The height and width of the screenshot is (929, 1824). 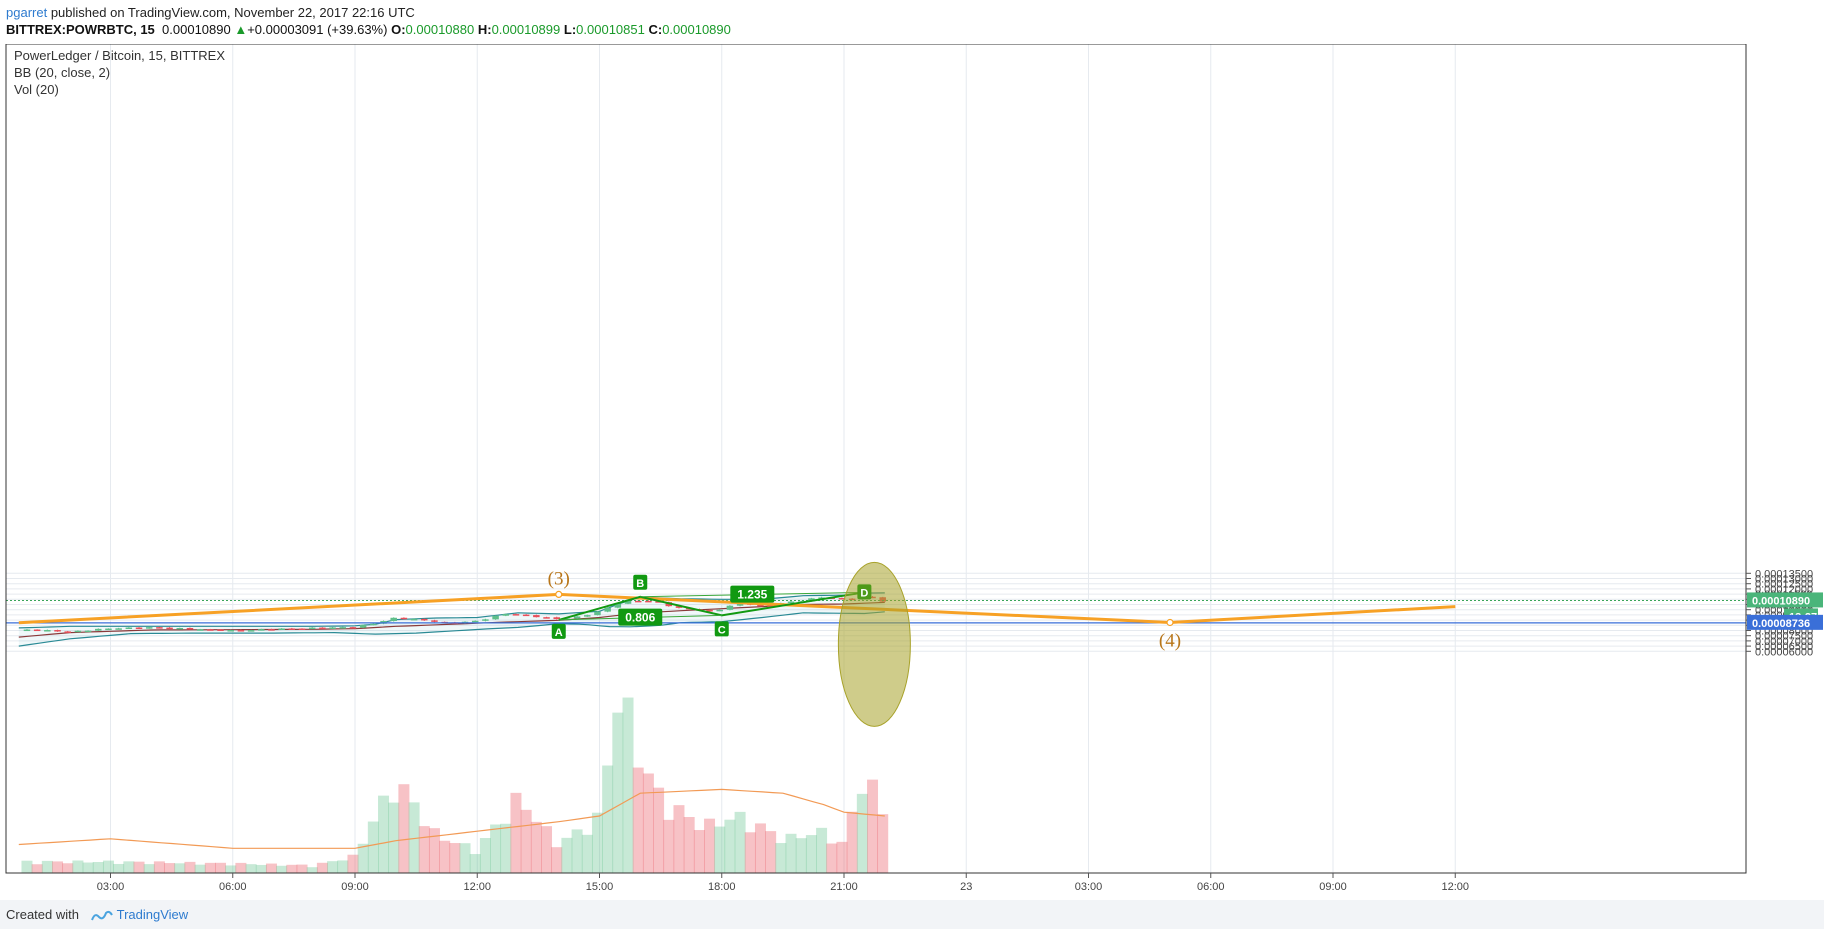 I want to click on ratio-box, so click(x=752, y=594).